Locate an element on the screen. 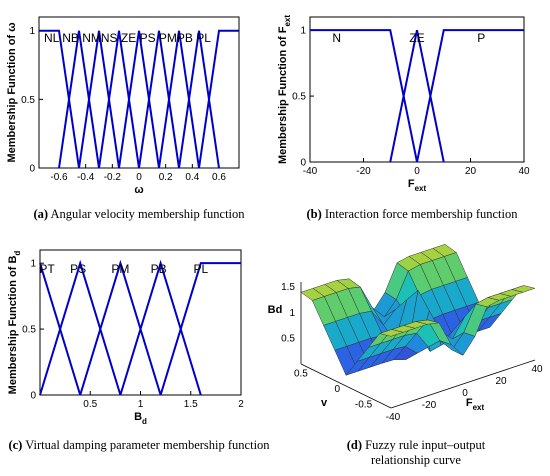  x-tick-label: 0.6 is located at coordinates (219, 177).